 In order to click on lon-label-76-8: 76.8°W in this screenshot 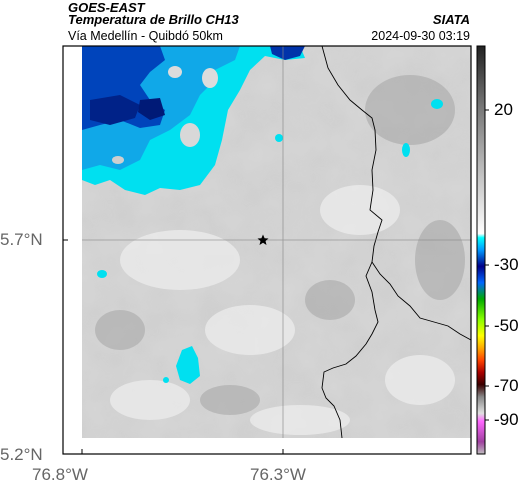, I will do `click(60, 474)`.